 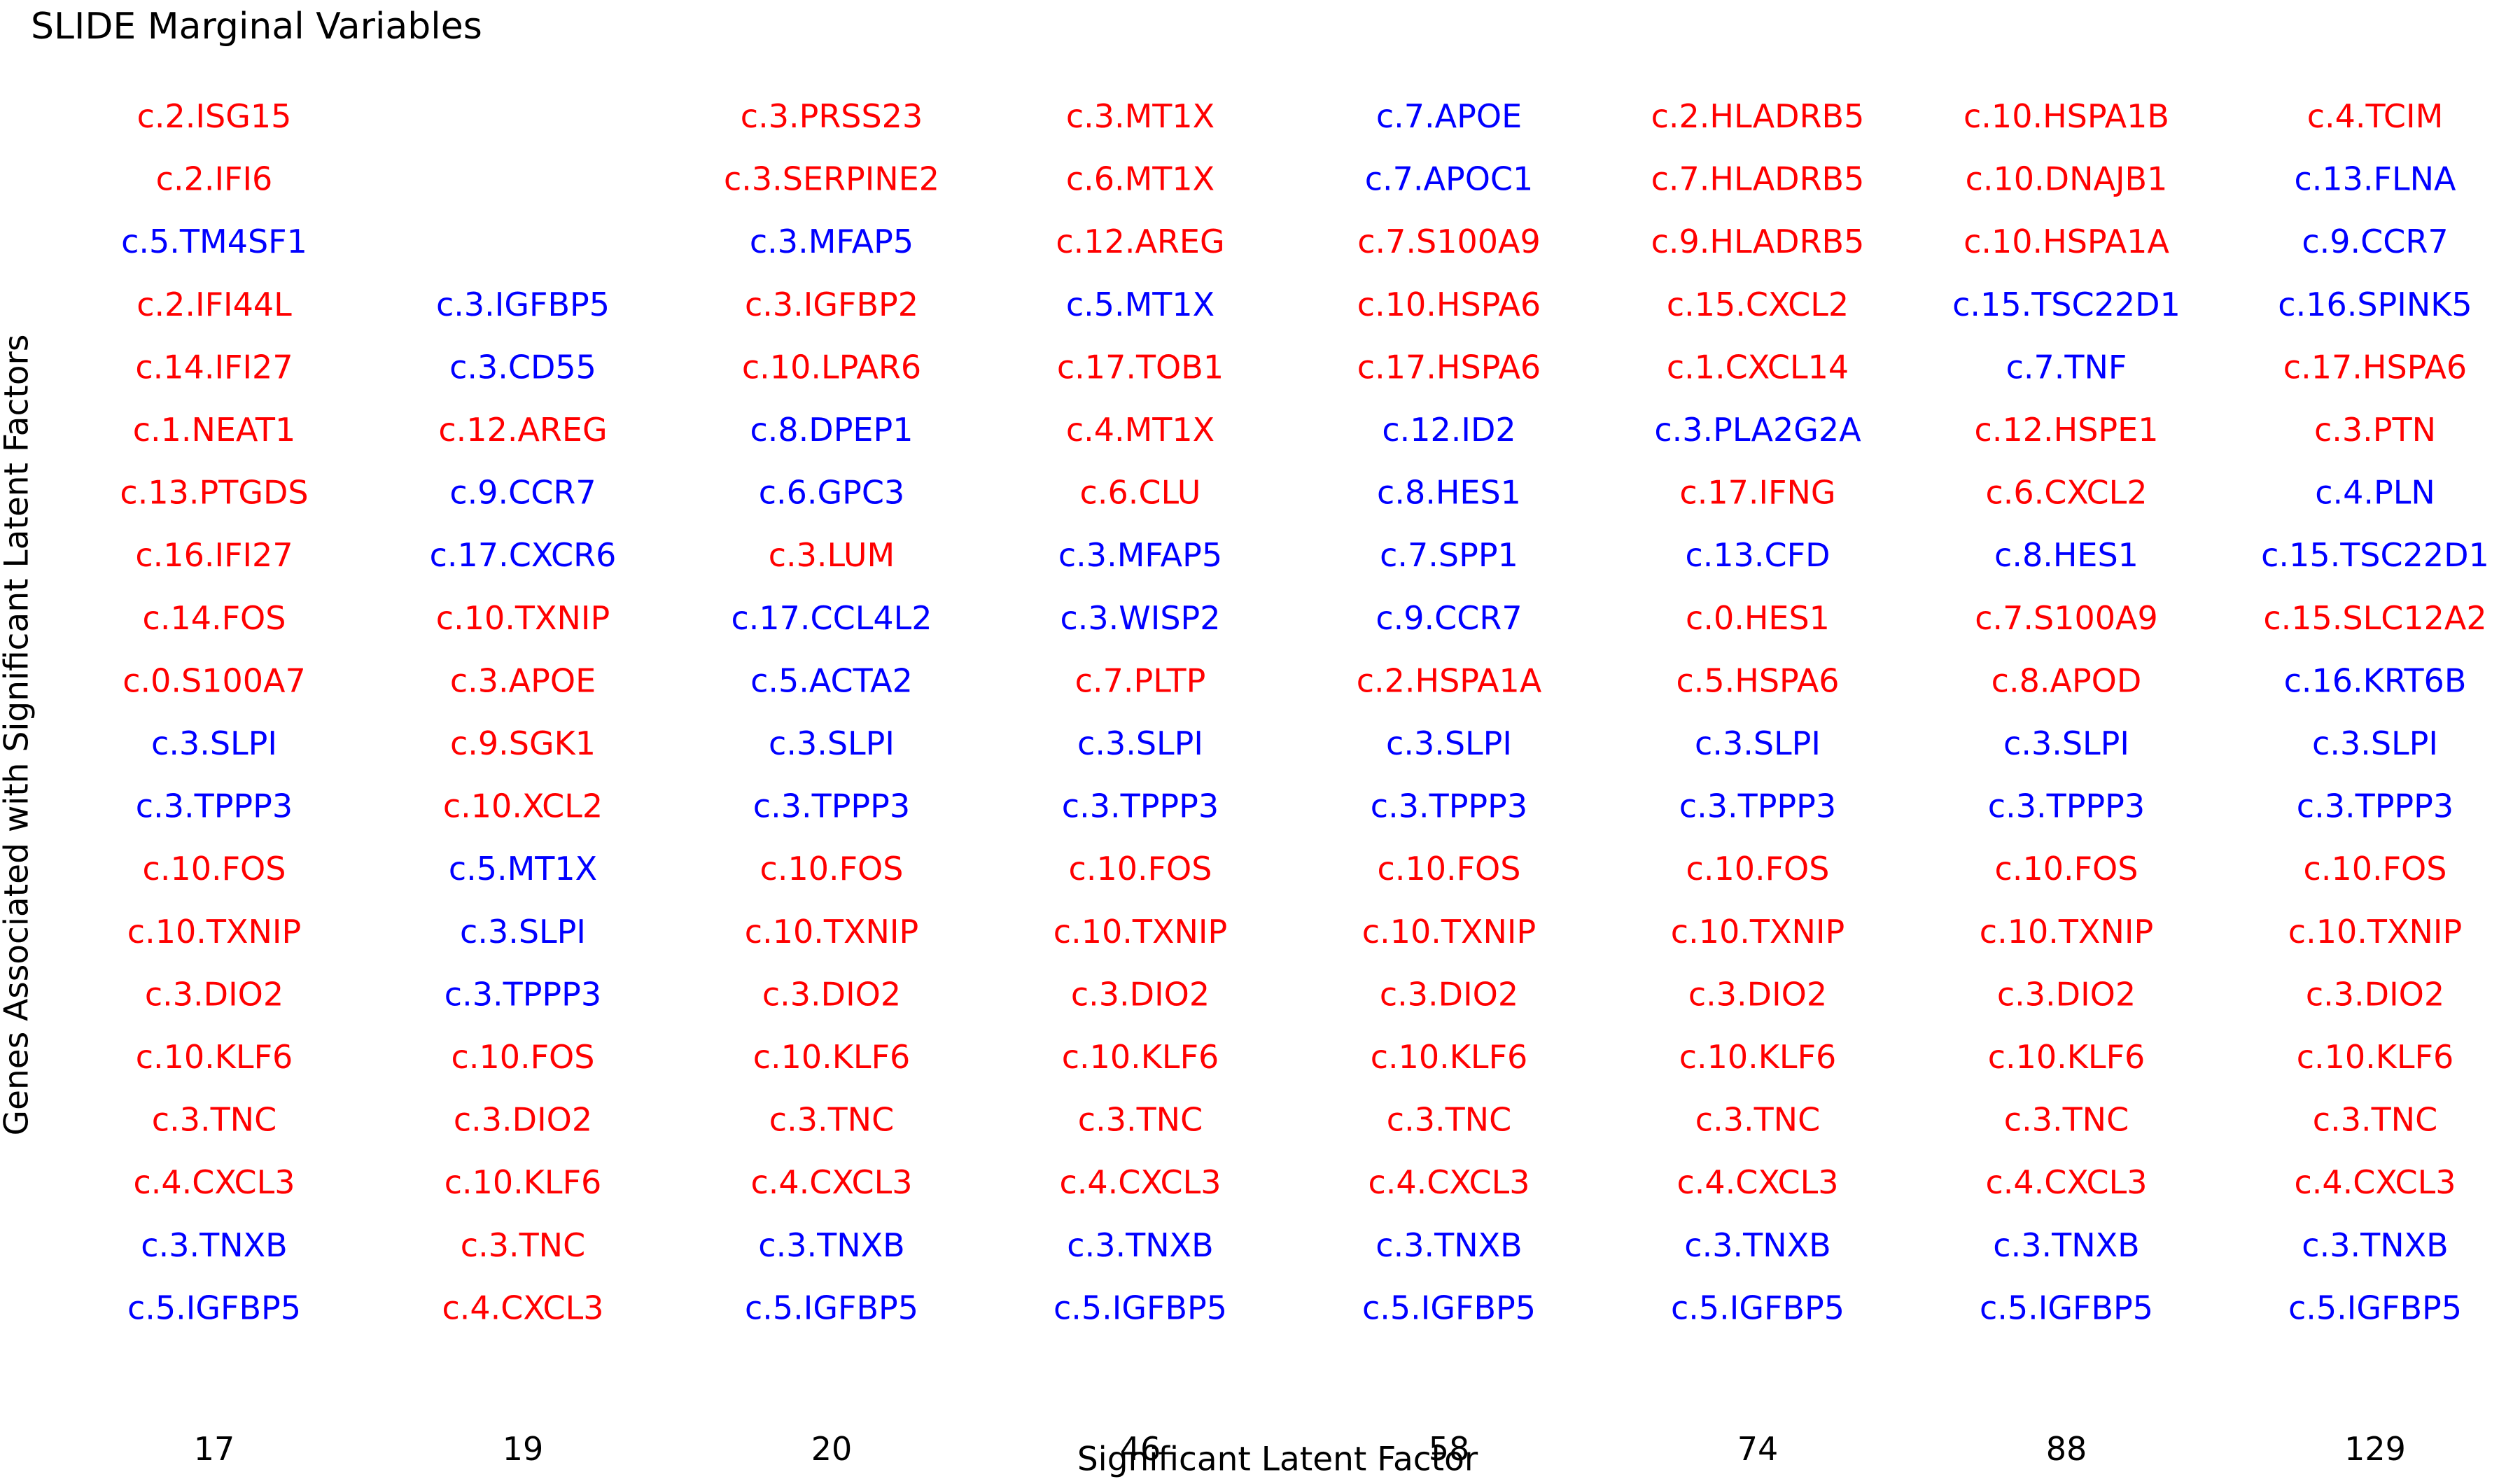 I want to click on gene-label: c.3.MT1X, so click(x=1140, y=116).